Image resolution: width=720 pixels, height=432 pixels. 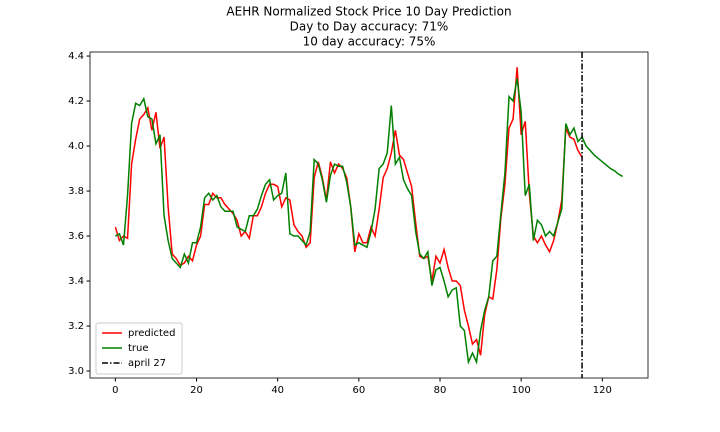 What do you see at coordinates (76, 326) in the screenshot?
I see `y-tick-label: 3.2` at bounding box center [76, 326].